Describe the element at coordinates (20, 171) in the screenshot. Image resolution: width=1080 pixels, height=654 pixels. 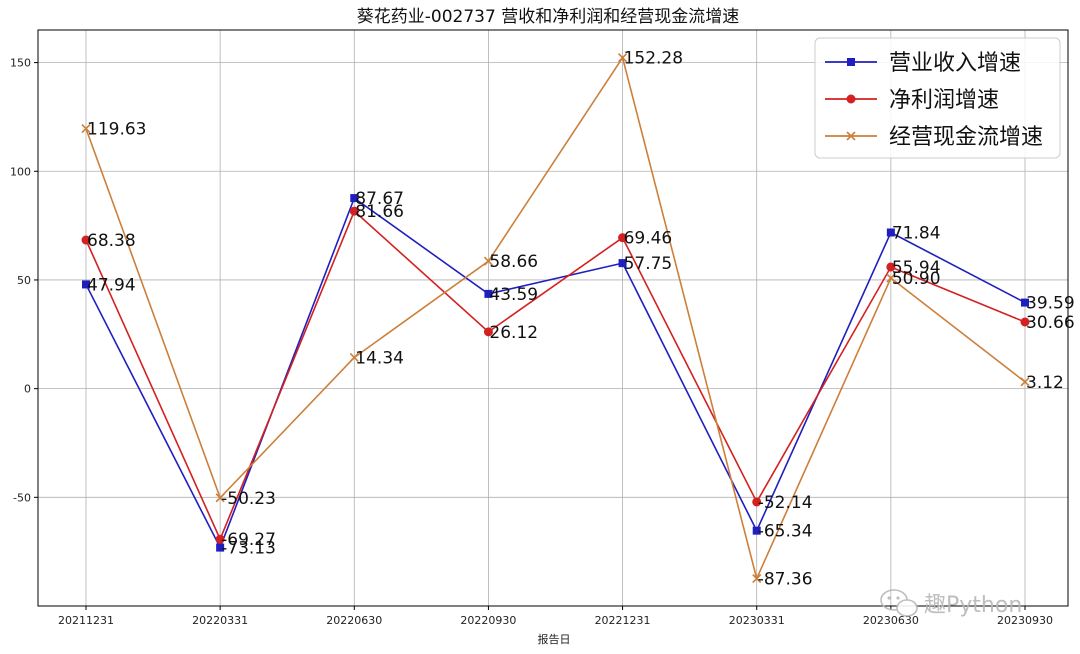
I see `y-tick-label: 100` at that location.